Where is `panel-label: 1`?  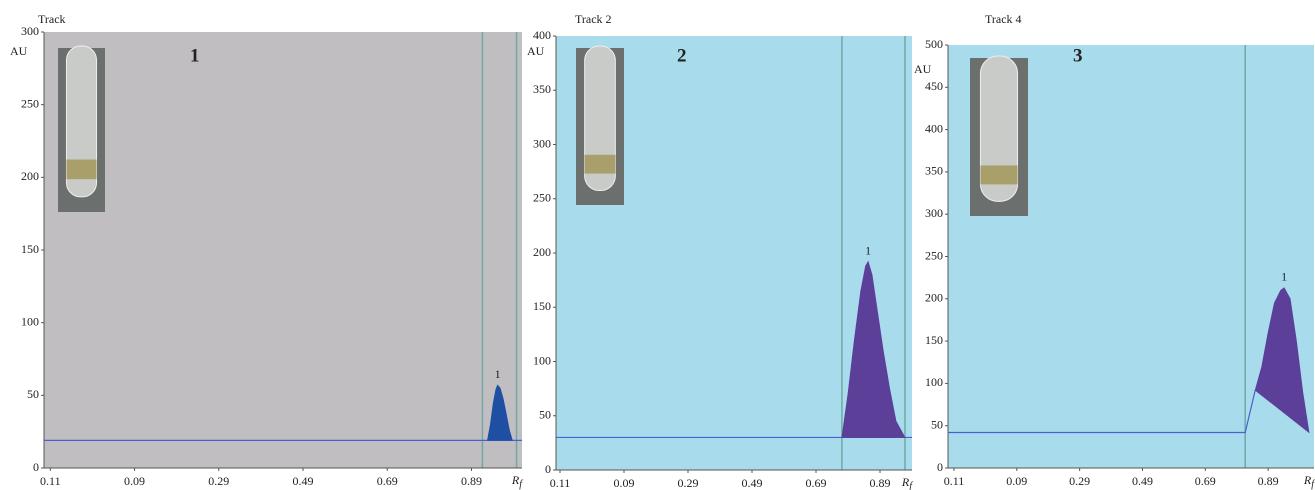 panel-label: 1 is located at coordinates (195, 55).